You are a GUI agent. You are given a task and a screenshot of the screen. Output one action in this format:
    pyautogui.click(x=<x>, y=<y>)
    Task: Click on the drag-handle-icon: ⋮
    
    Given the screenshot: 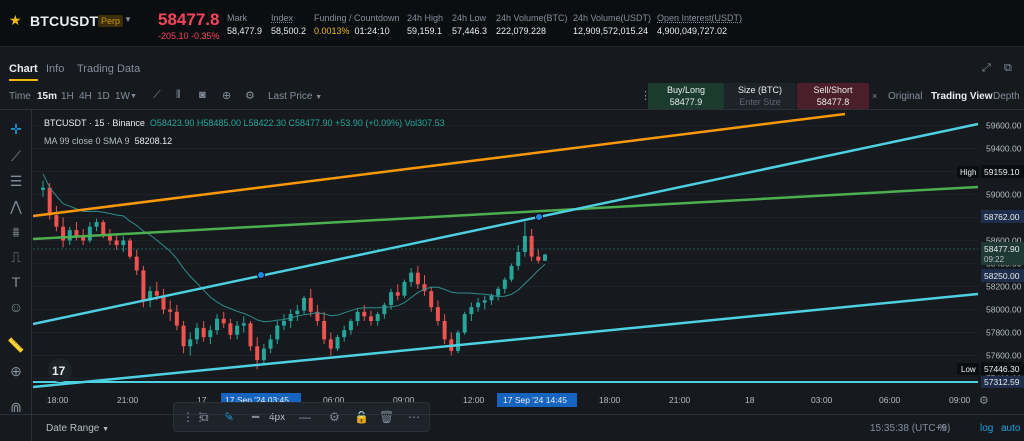 What is the action you would take?
    pyautogui.click(x=645, y=96)
    